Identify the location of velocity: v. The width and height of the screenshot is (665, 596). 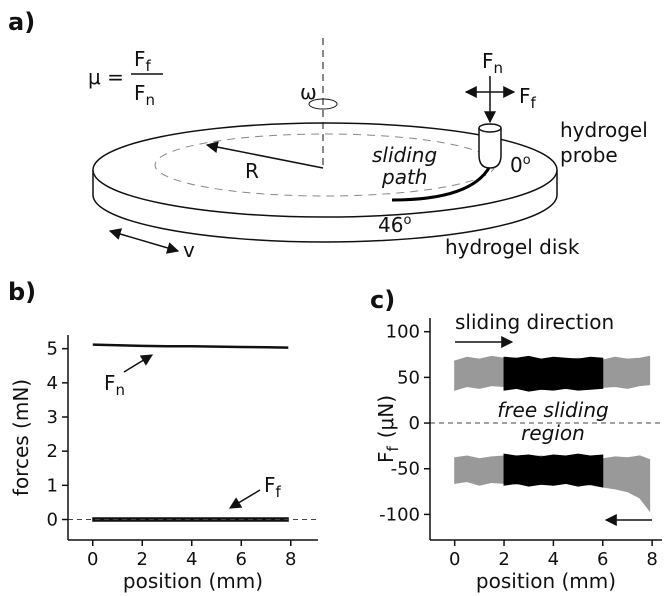
(189, 250).